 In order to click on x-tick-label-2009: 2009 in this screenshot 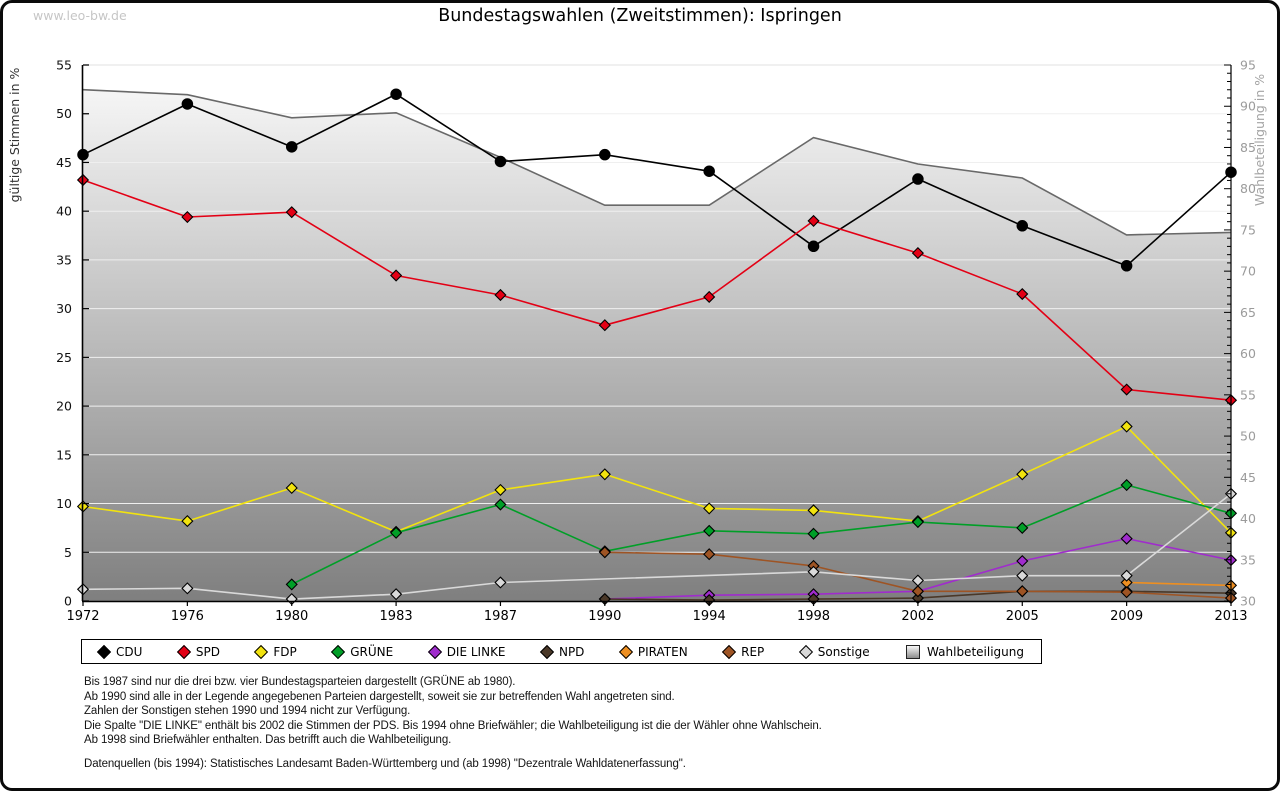, I will do `click(1126, 616)`.